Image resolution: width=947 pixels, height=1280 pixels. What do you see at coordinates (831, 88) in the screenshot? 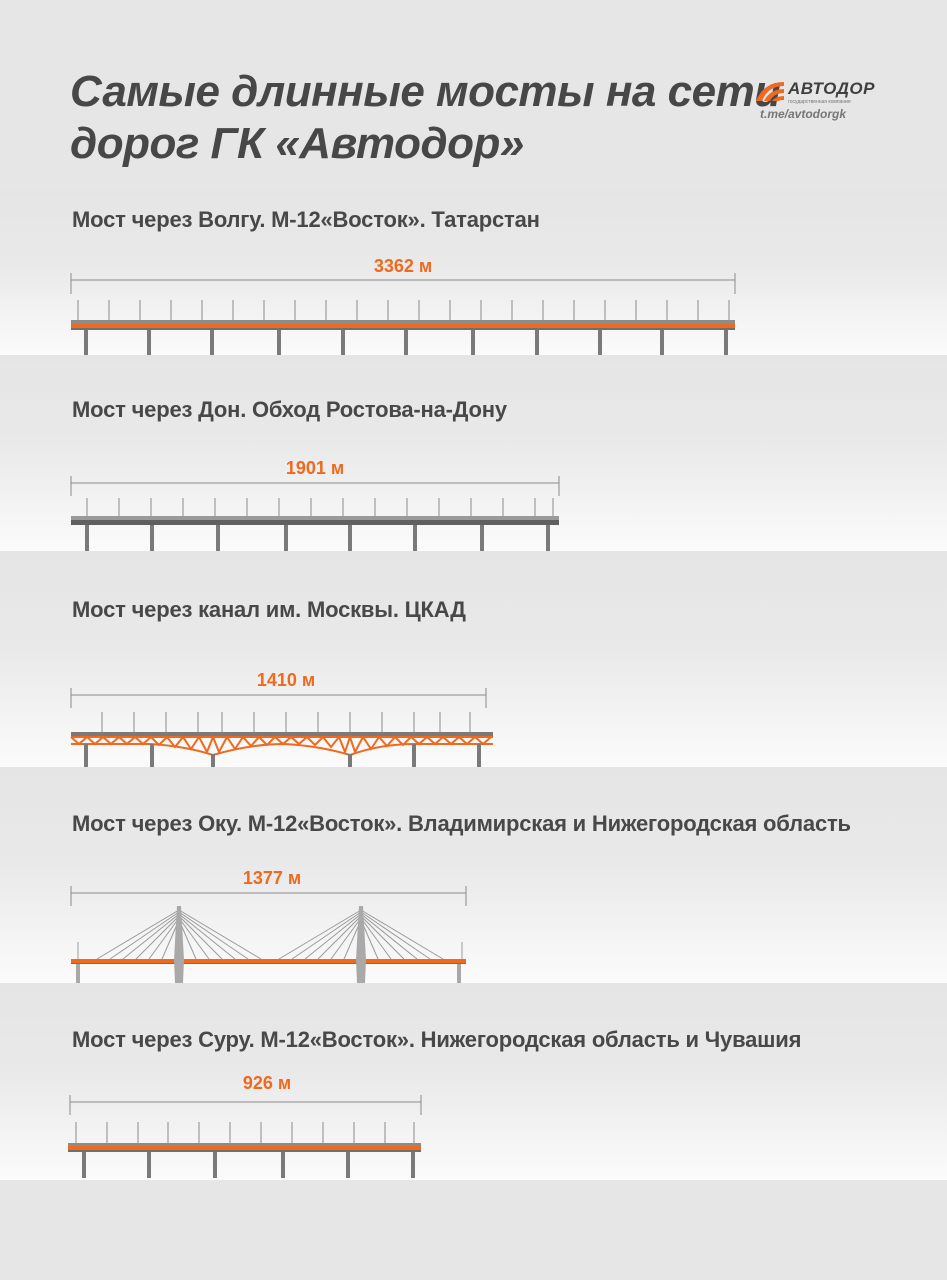
I see `logo-name: АВТОДОР` at bounding box center [831, 88].